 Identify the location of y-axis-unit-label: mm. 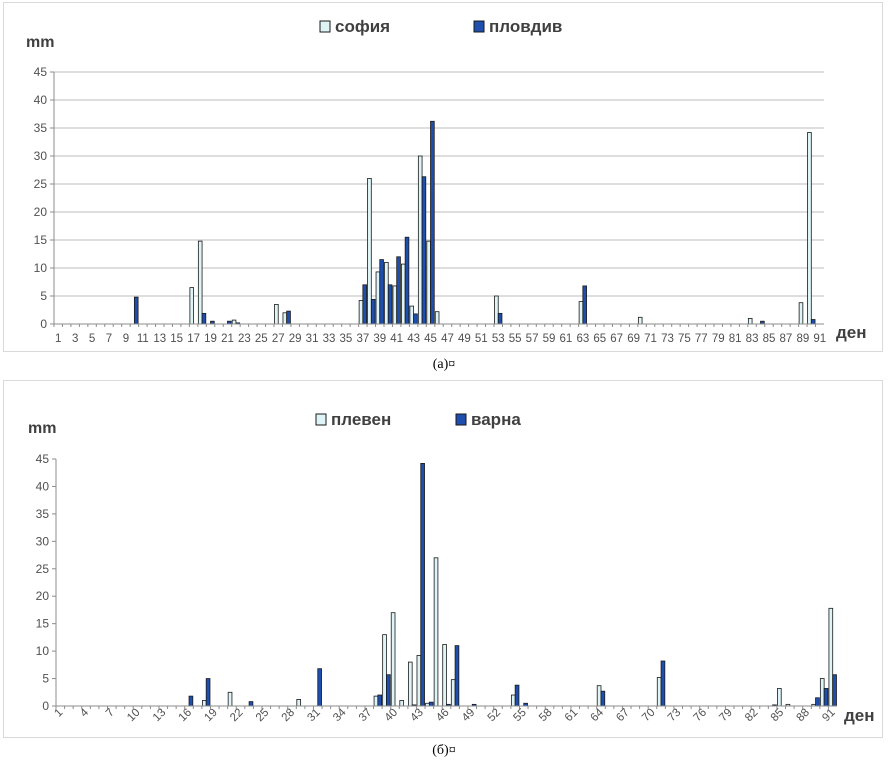
(40, 42).